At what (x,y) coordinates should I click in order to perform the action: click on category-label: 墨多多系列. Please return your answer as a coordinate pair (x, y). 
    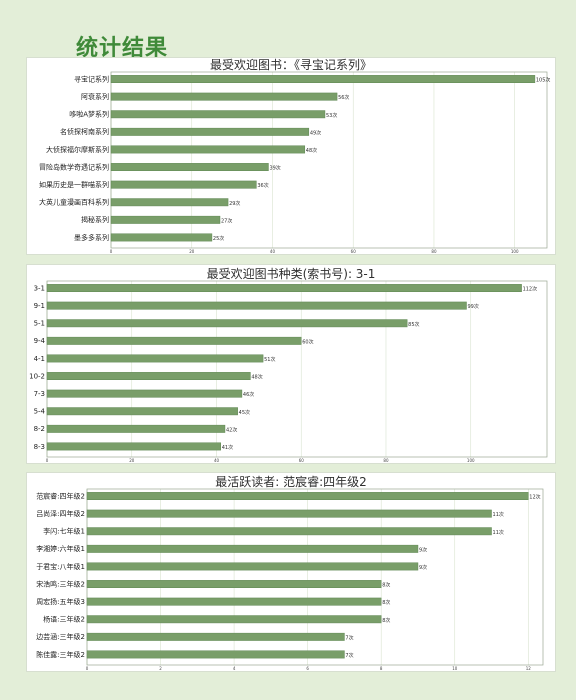
    Looking at the image, I should click on (91, 237).